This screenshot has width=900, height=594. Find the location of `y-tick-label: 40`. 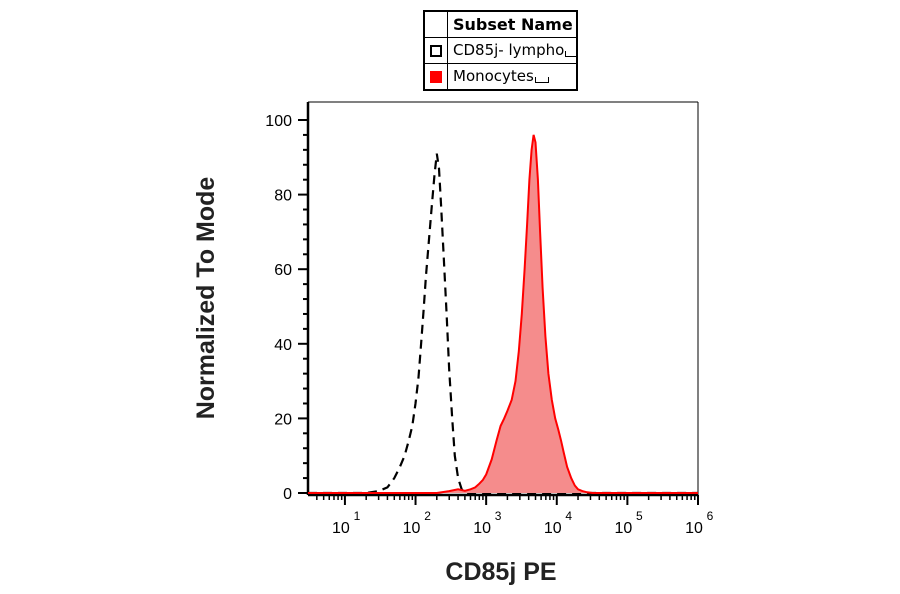

y-tick-label: 40 is located at coordinates (283, 345).